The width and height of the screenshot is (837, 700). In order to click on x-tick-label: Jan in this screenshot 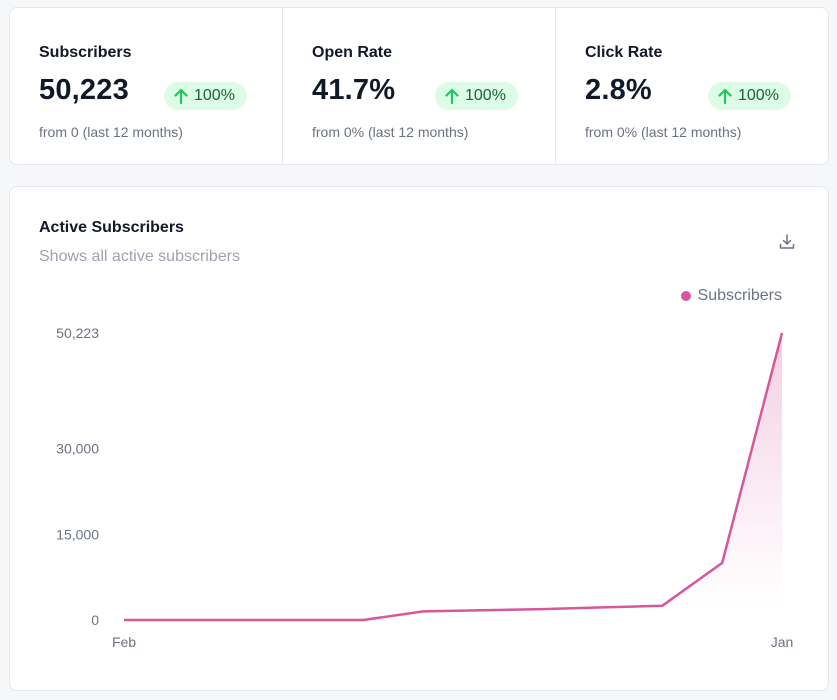, I will do `click(782, 642)`.